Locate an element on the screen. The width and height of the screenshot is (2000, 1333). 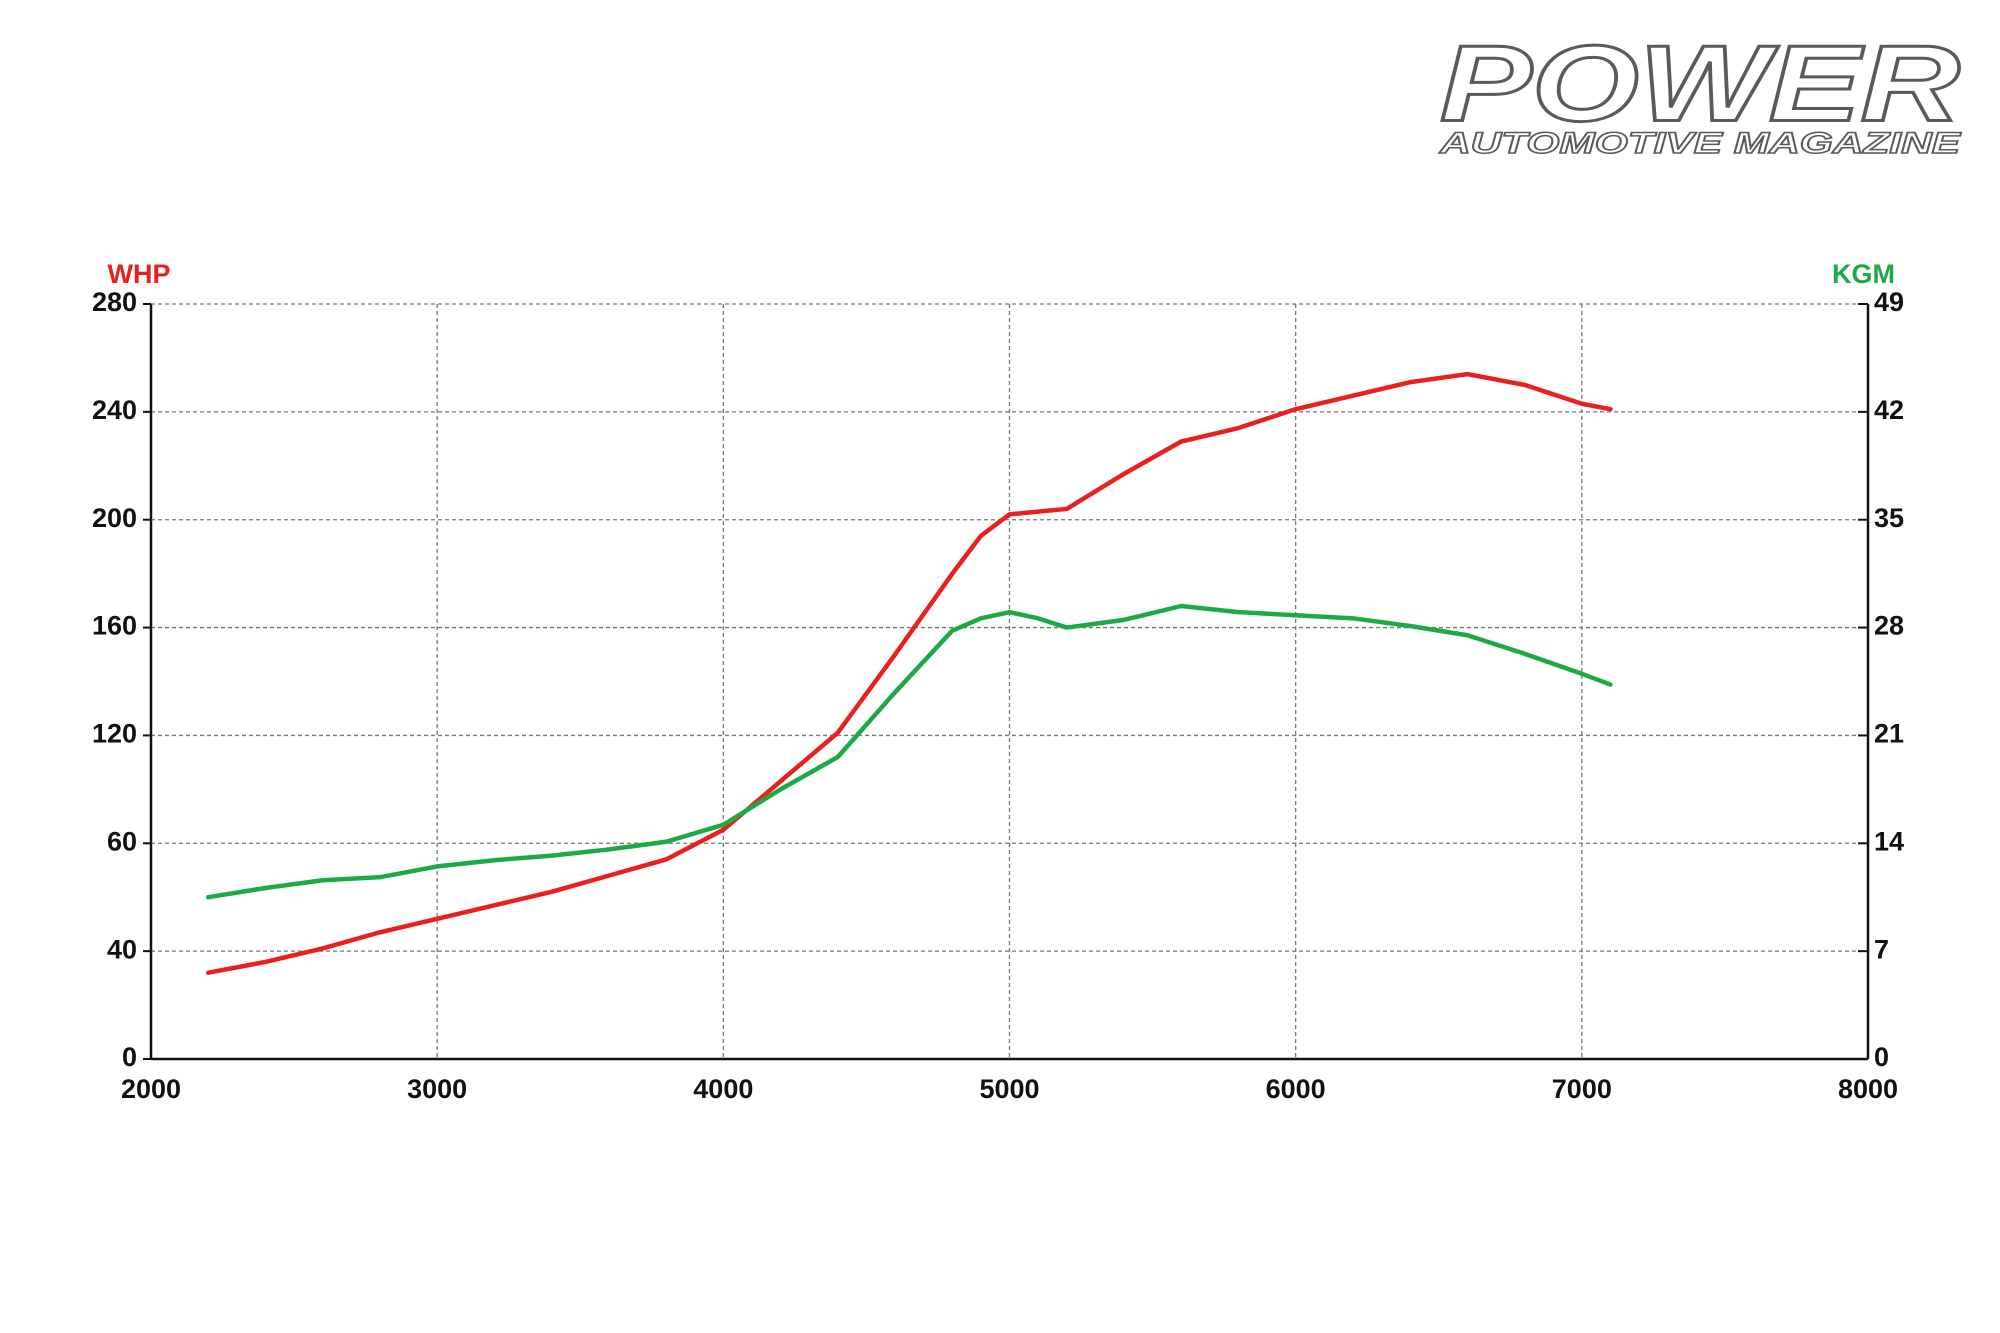
x-tick-label: 5000 is located at coordinates (1009, 1089).